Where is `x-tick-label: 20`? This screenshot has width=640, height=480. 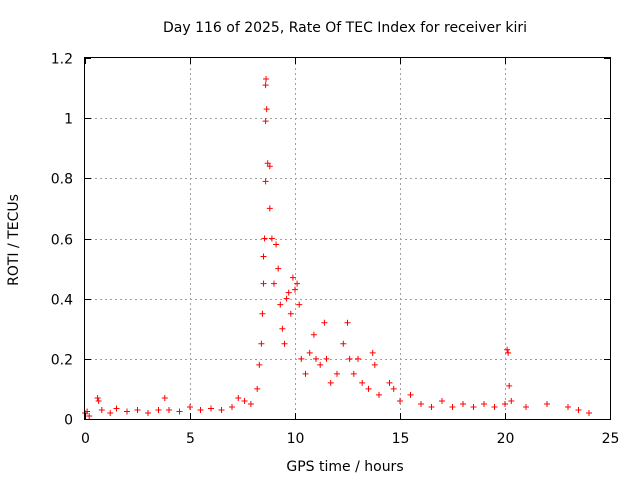 x-tick-label: 20 is located at coordinates (506, 439).